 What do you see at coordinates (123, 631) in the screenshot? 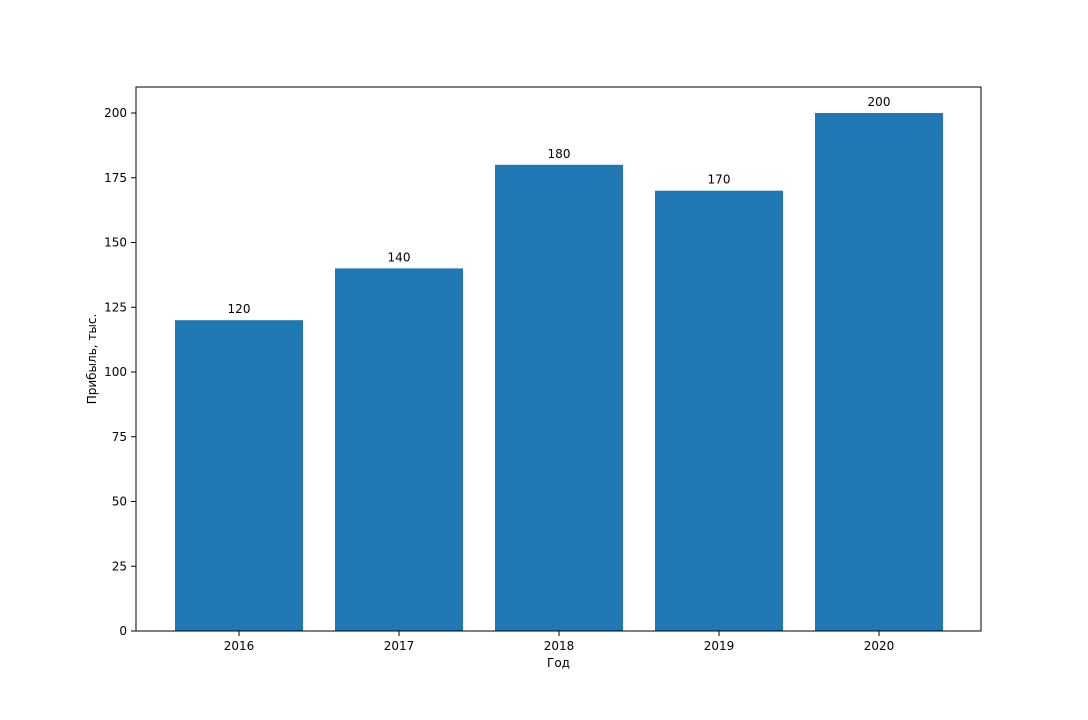
I see `y-tick-label-0: 0` at bounding box center [123, 631].